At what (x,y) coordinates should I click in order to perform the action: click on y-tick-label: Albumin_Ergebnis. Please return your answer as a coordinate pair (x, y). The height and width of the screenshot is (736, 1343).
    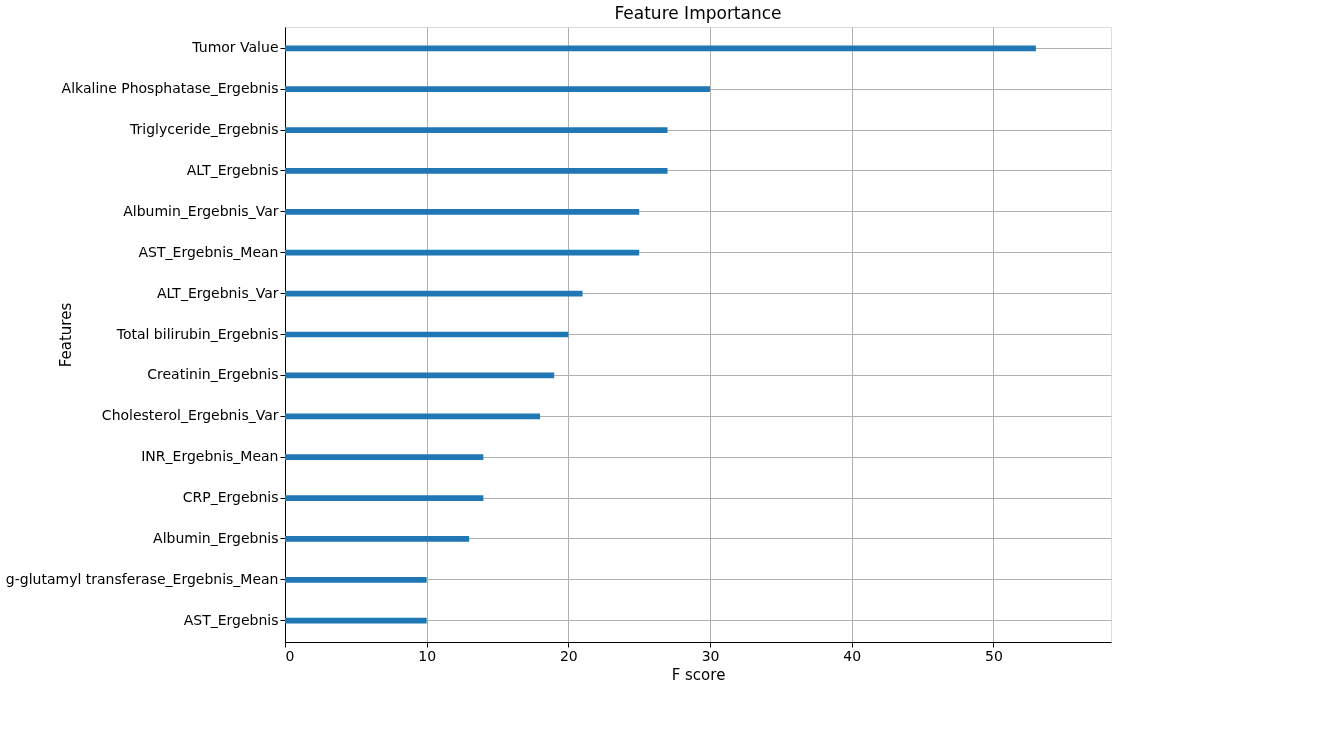
    Looking at the image, I should click on (216, 537).